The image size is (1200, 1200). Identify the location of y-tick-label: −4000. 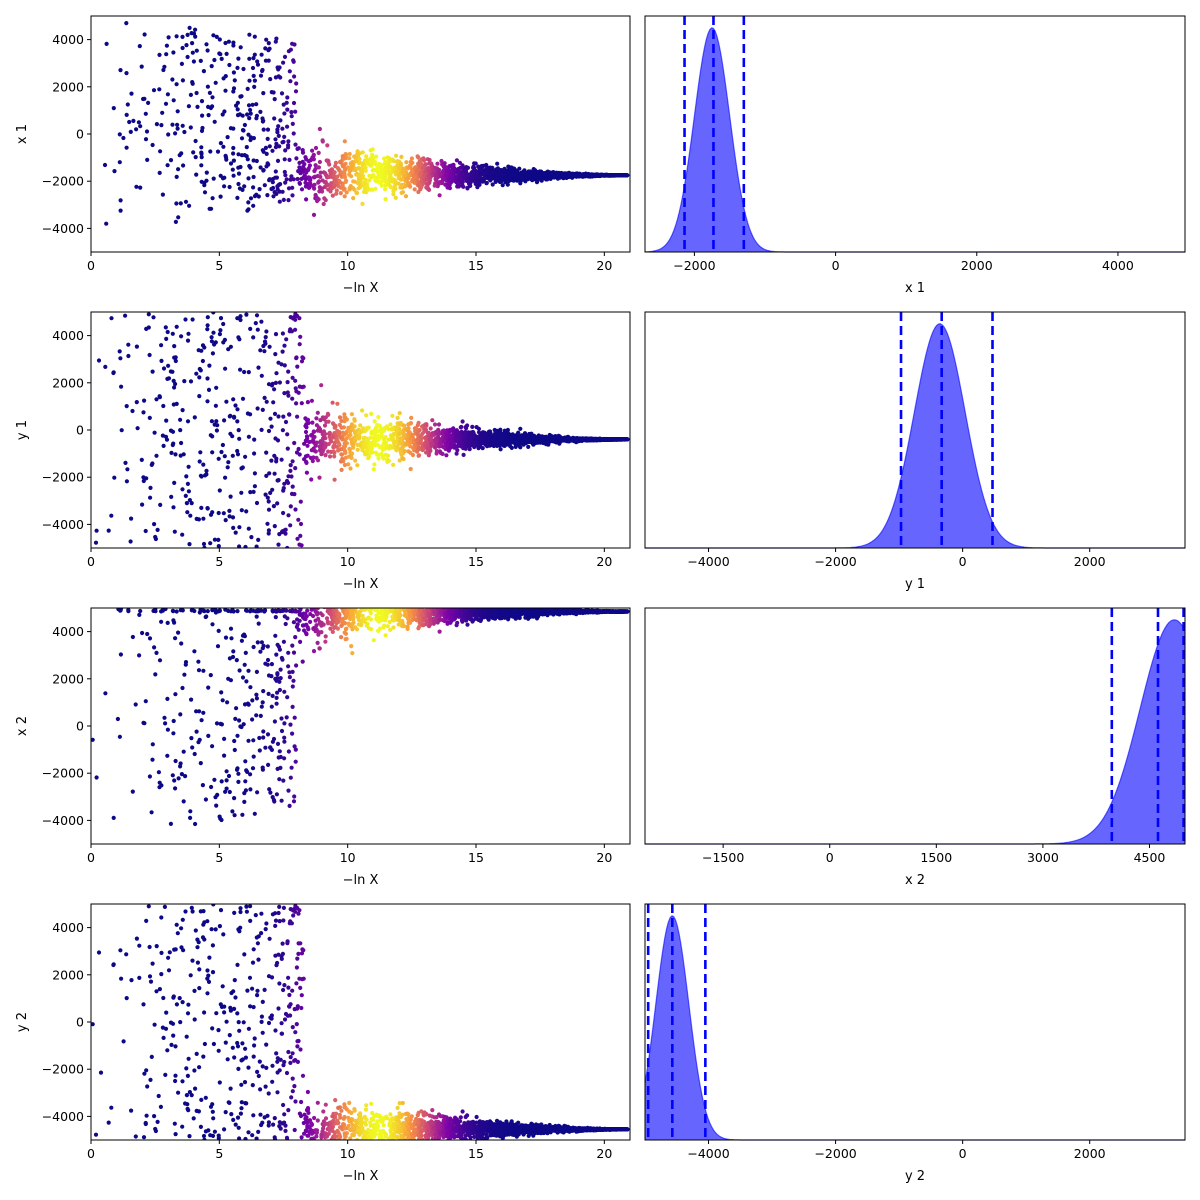
(63, 524).